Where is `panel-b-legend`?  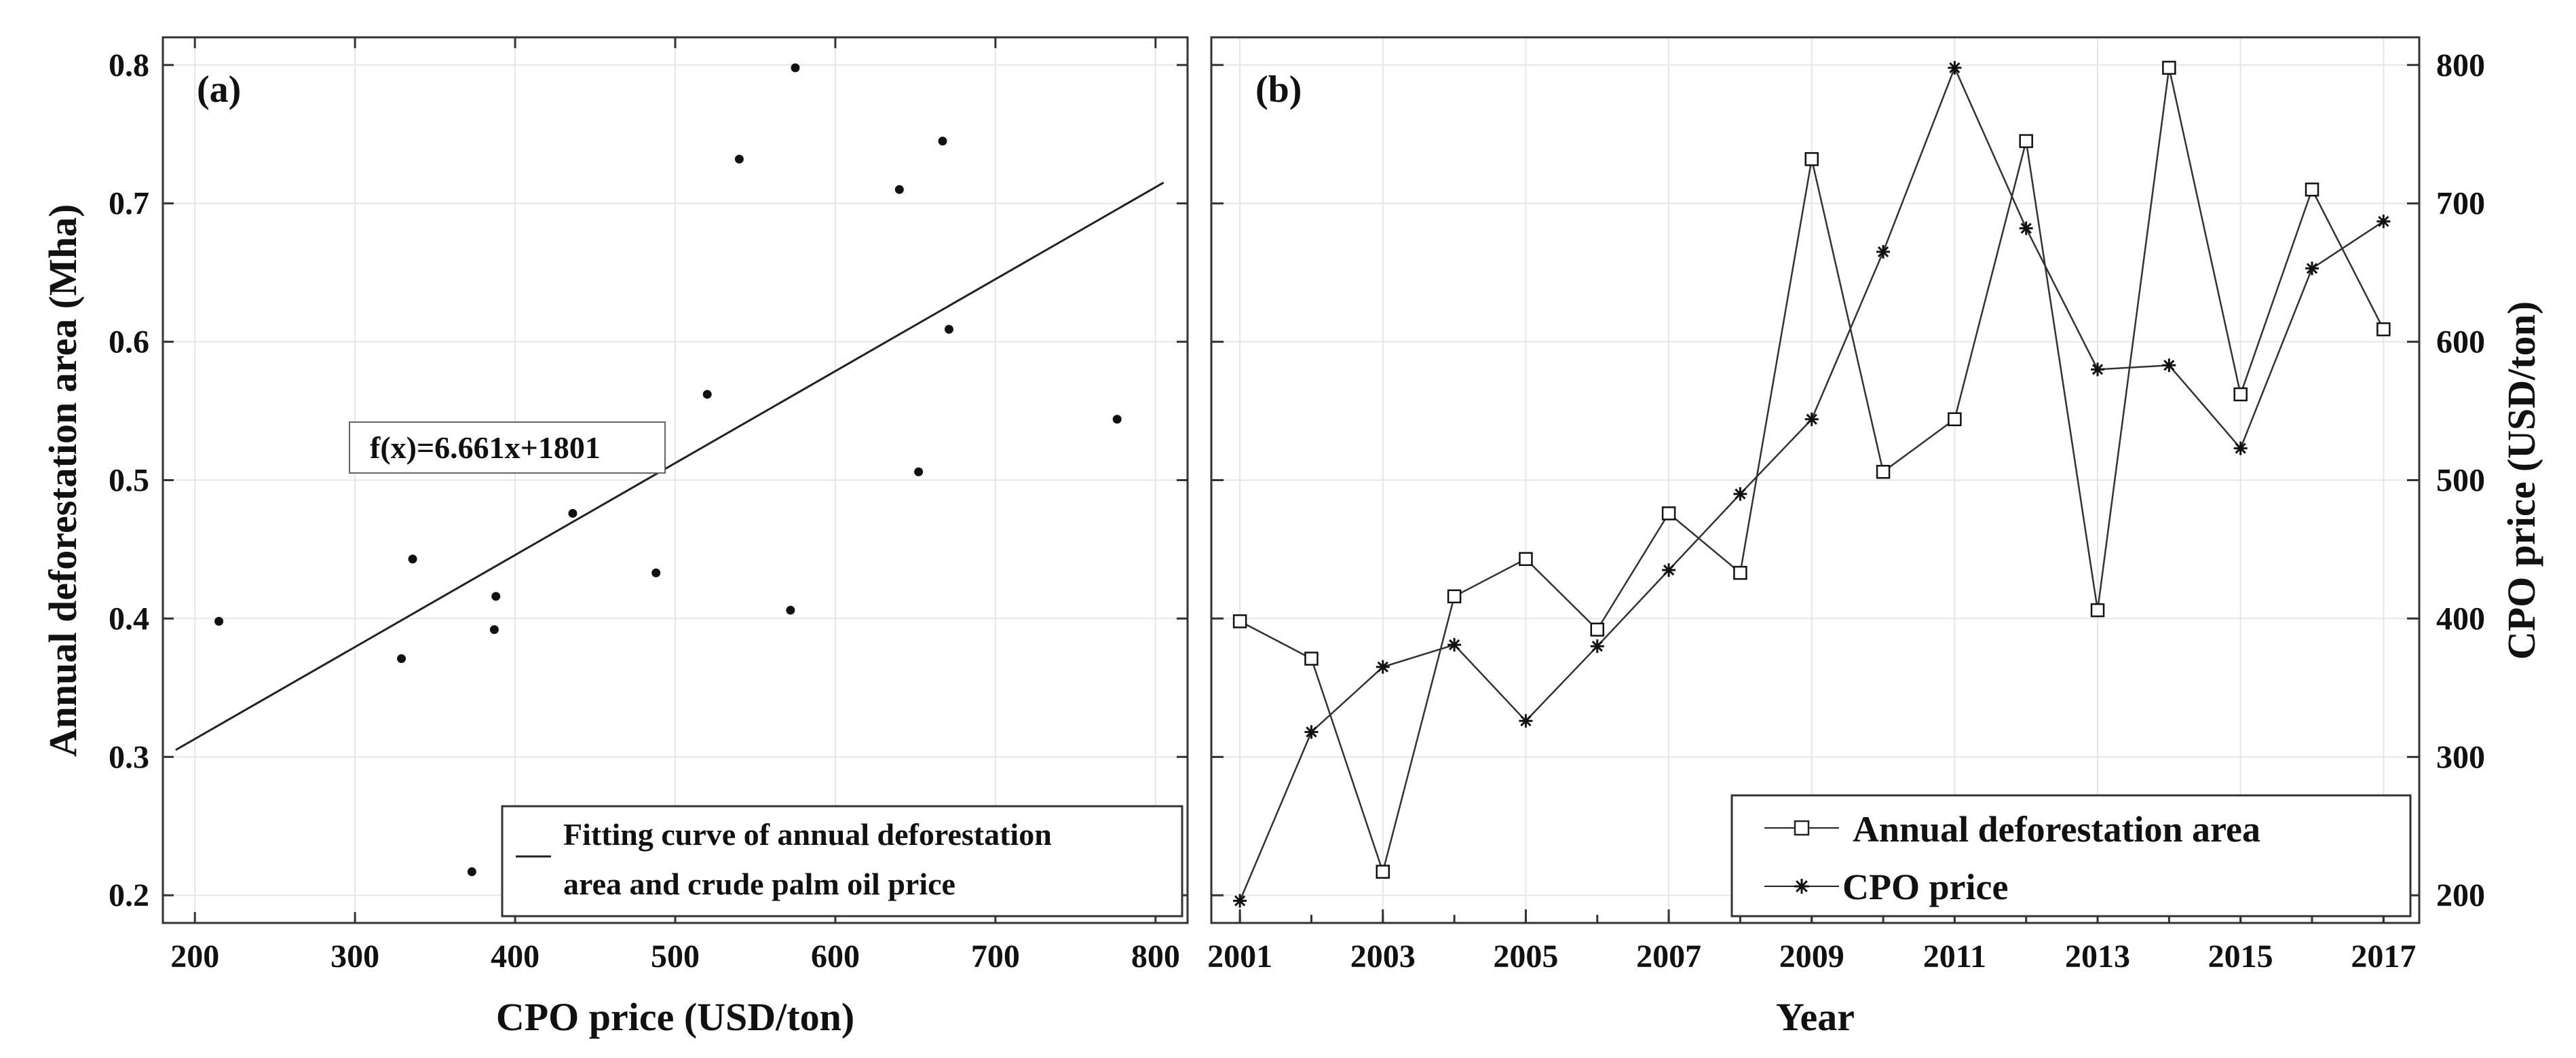
panel-b-legend is located at coordinates (2071, 856).